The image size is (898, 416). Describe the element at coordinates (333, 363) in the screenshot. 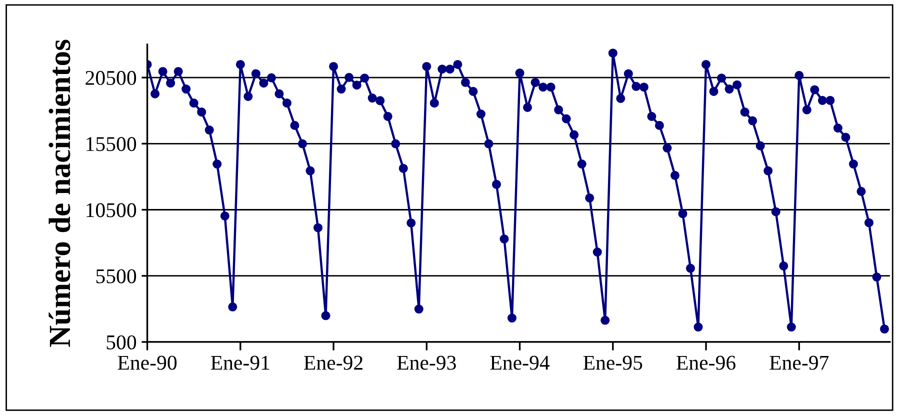

I see `x-tick-label: Ene-92` at that location.